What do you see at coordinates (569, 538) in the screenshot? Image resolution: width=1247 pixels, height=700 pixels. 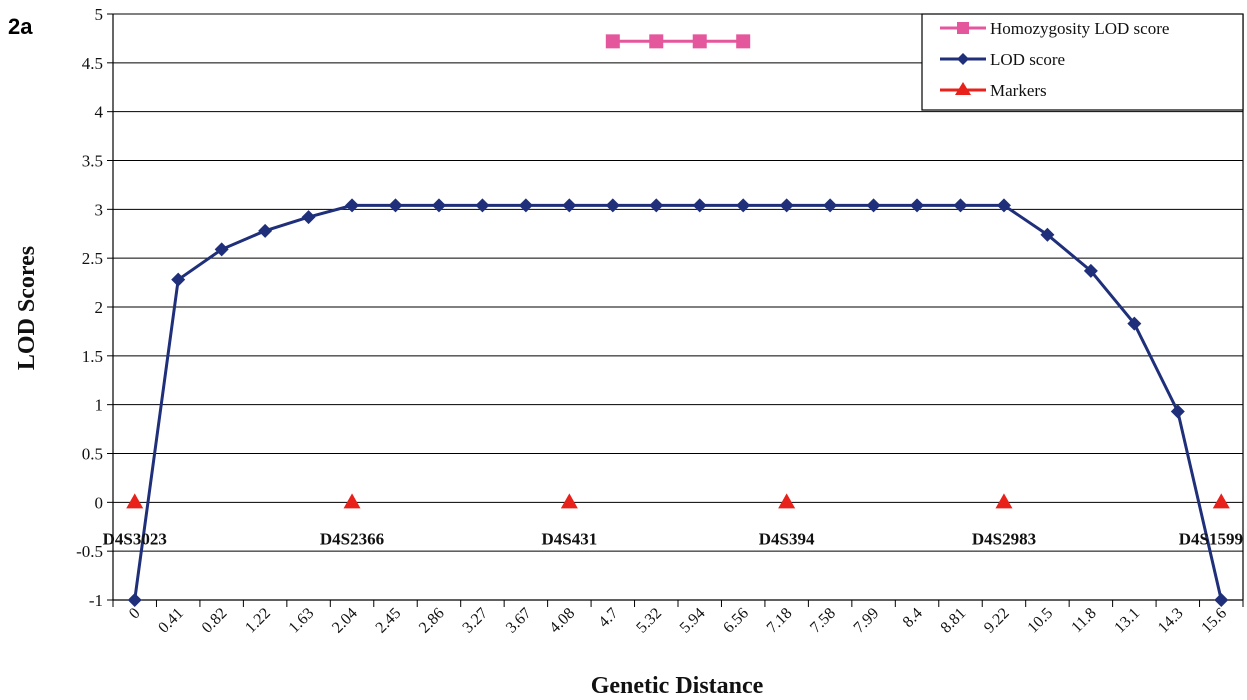 I see `marker-label: D4S431` at bounding box center [569, 538].